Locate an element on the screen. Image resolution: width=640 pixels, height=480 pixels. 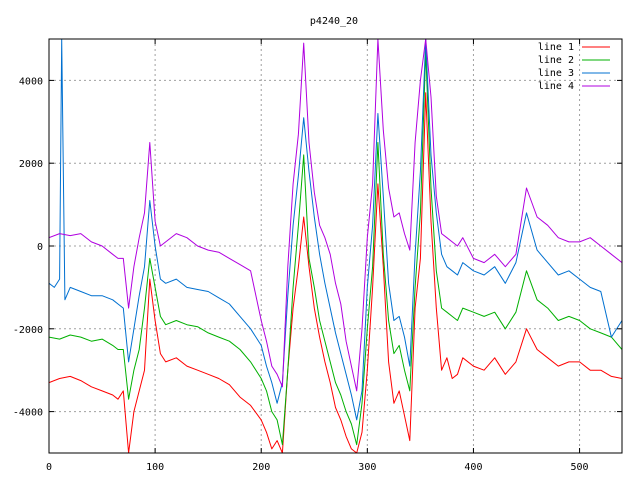
x-tick-label: 100 is located at coordinates (155, 467).